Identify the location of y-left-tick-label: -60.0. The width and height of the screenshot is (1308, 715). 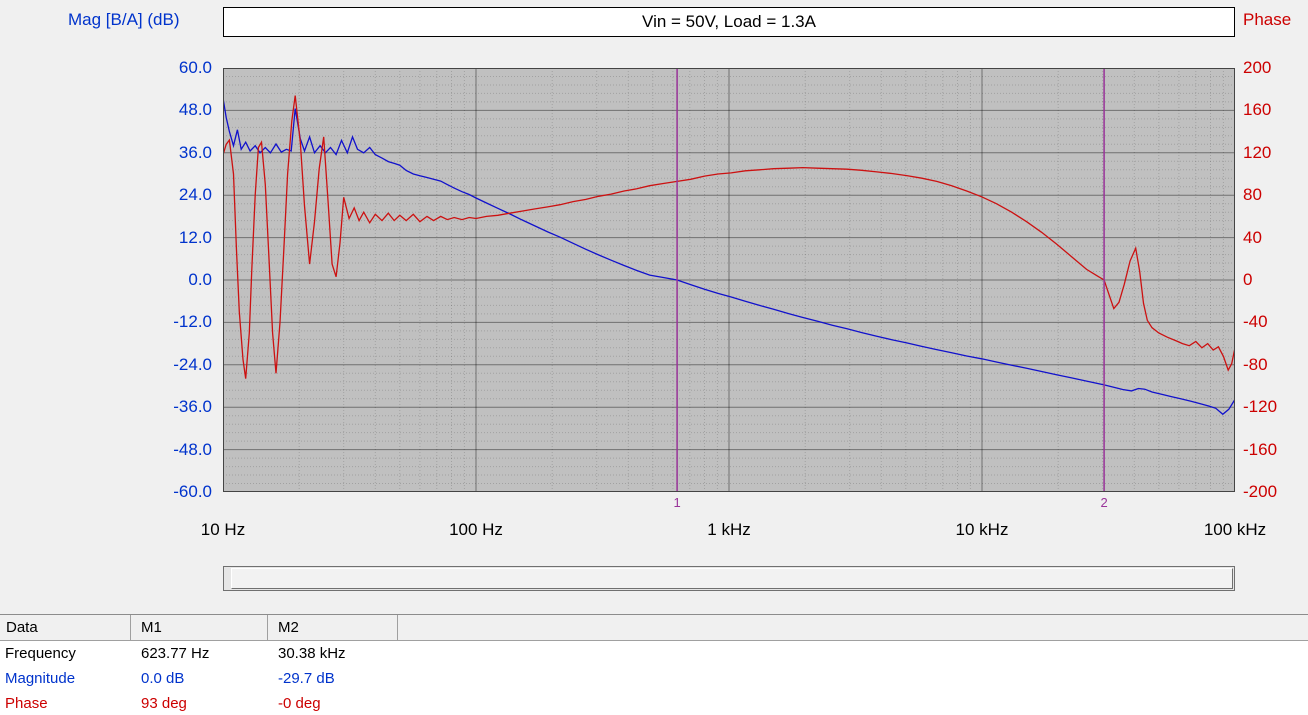
(192, 491).